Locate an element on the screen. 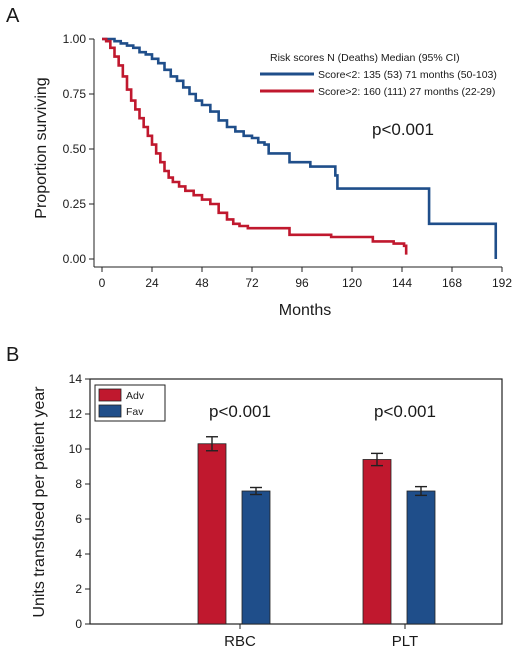  panel-b-y-tick-label: 14 is located at coordinates (76, 379).